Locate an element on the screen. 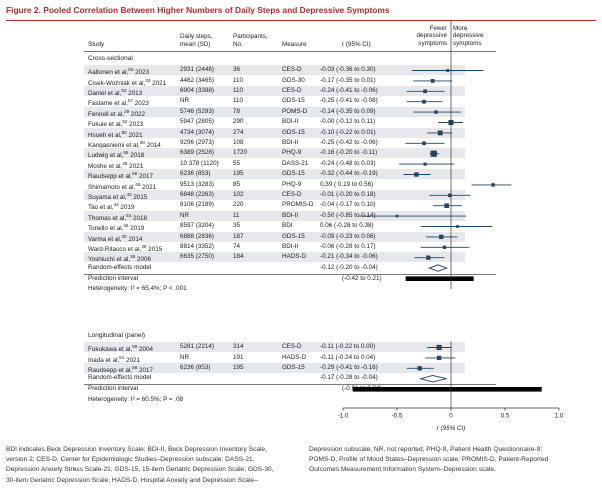 This screenshot has width=602, height=501. r-ci-header: r (95% CI) is located at coordinates (356, 44).